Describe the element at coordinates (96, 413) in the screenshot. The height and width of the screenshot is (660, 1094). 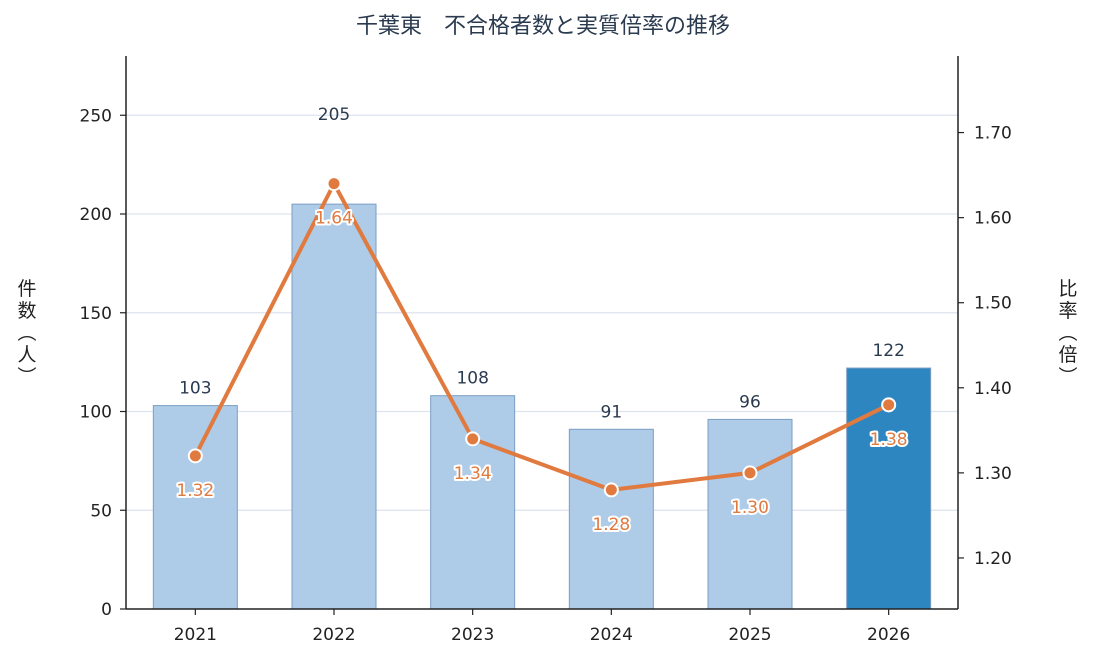
I see `y-tick-label-left: 100` at that location.